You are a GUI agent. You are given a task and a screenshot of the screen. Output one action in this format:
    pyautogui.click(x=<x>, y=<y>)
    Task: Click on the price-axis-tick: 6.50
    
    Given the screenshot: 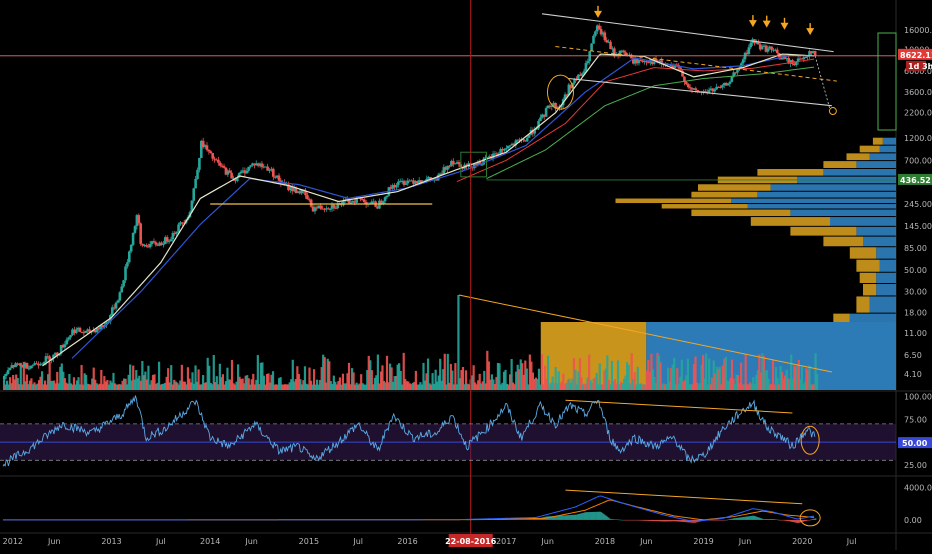 What is the action you would take?
    pyautogui.click(x=913, y=355)
    